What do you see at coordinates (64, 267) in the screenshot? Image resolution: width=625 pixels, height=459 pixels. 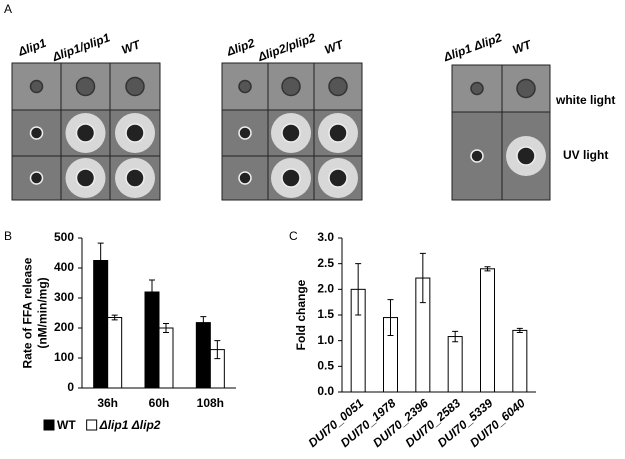 I see `y-tick-label: 400` at bounding box center [64, 267].